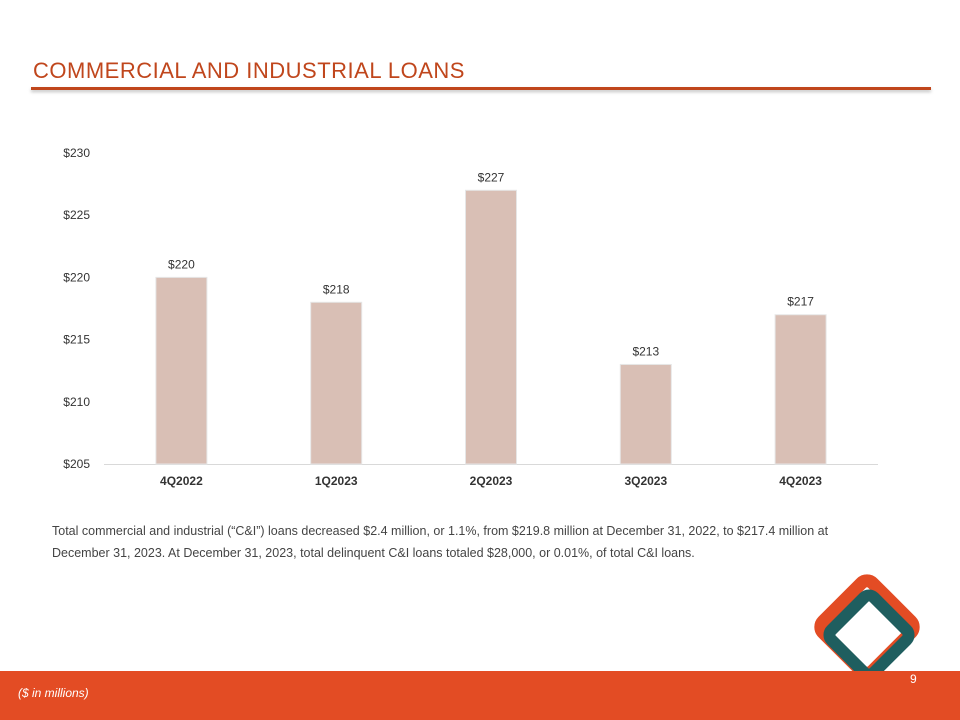 Image resolution: width=960 pixels, height=720 pixels. Describe the element at coordinates (76, 402) in the screenshot. I see `y-tick-label: $210` at that location.